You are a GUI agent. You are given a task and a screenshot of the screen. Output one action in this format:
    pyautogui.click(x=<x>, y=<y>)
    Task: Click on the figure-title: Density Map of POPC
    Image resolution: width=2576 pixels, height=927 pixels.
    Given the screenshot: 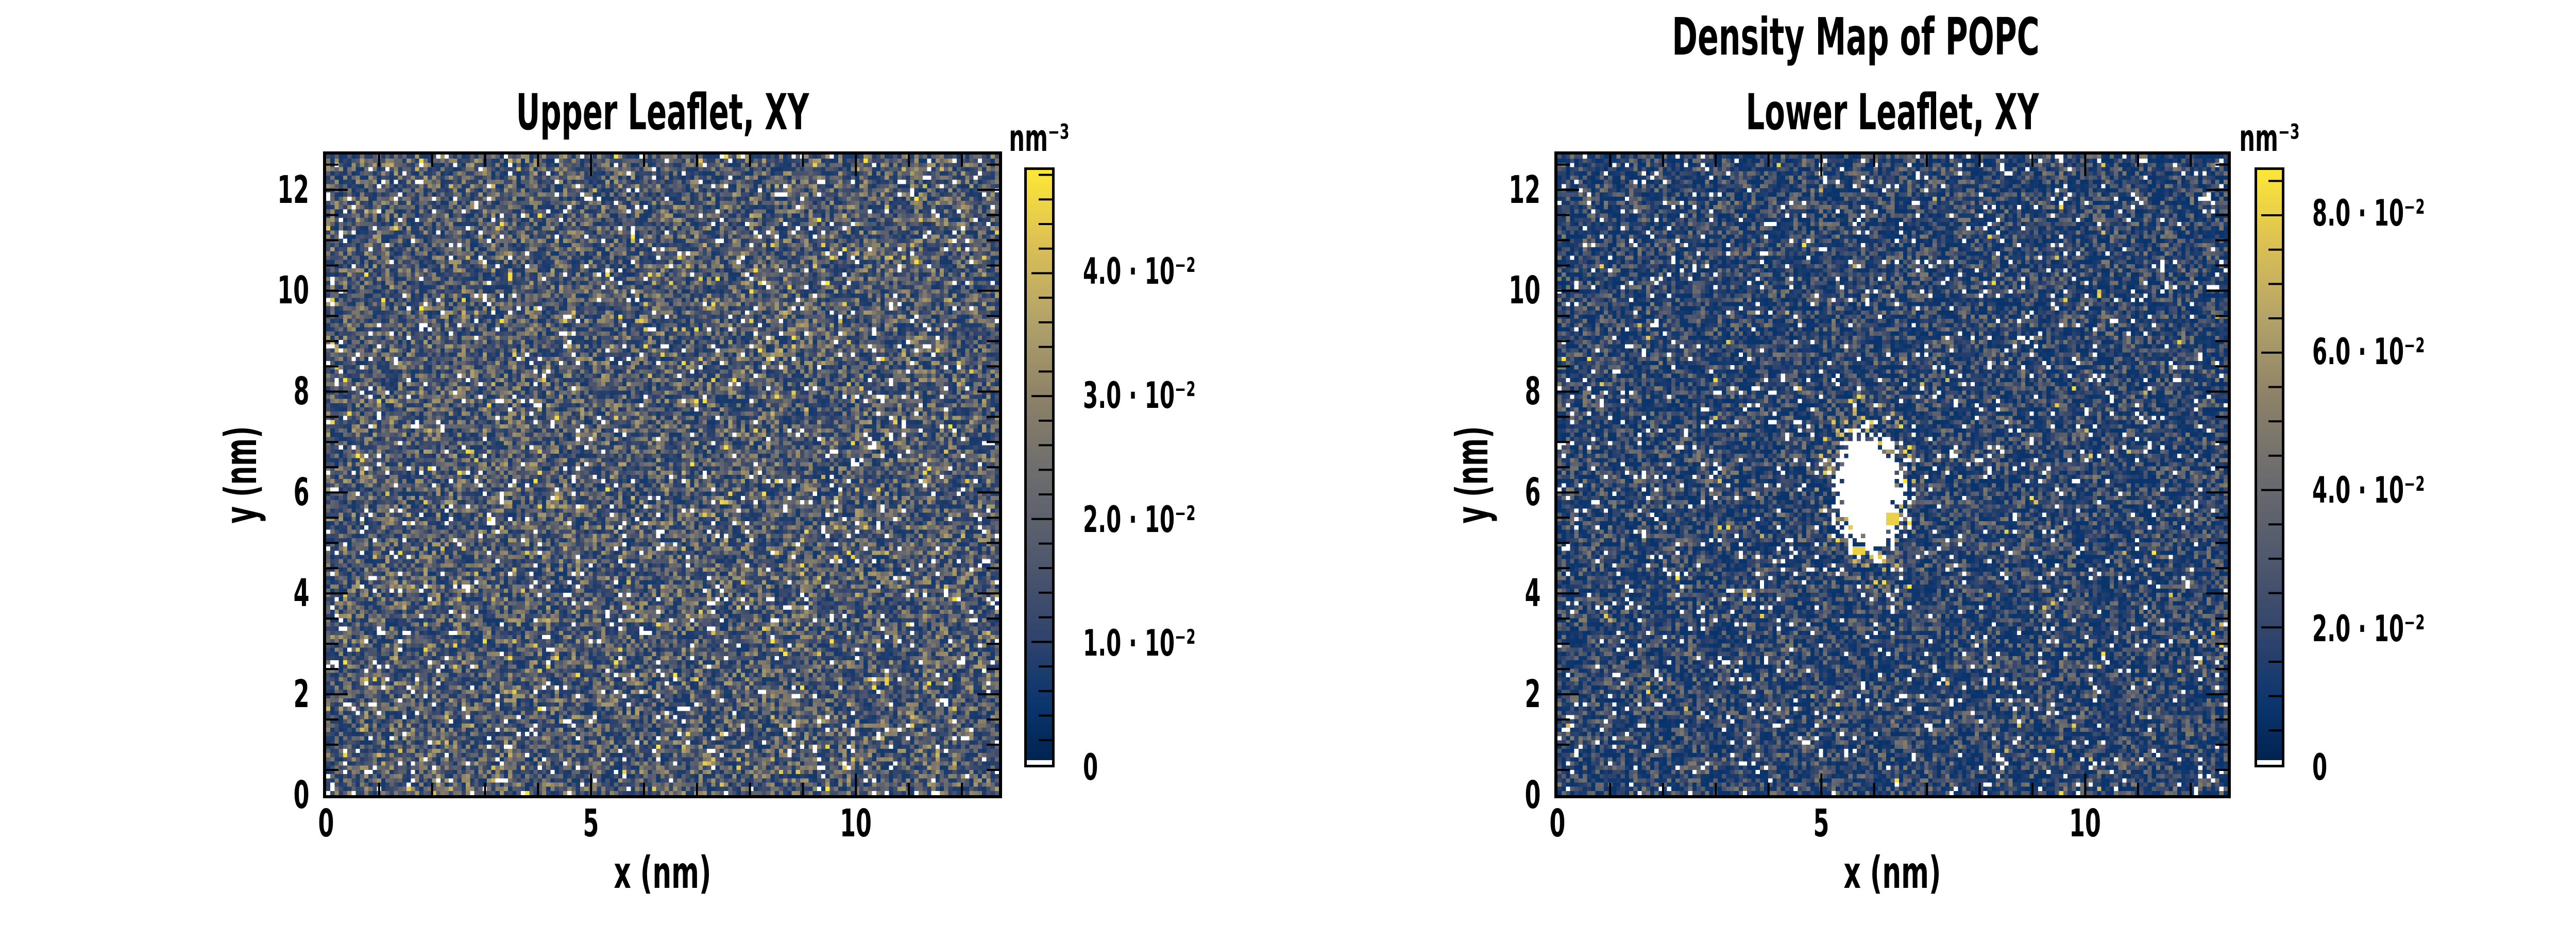 What is the action you would take?
    pyautogui.click(x=1856, y=37)
    